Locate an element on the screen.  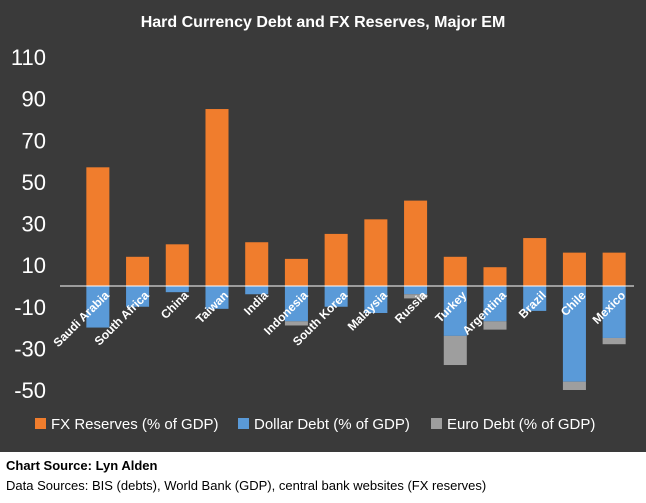
legend-label: FX Reserves (% of GDP) is located at coordinates (135, 424).